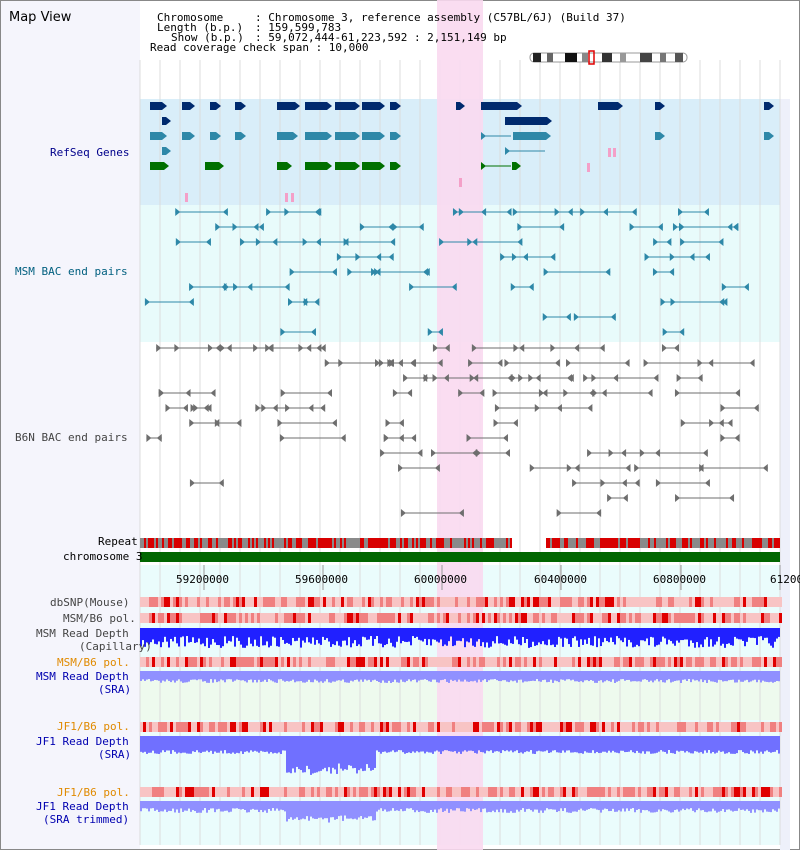  Describe the element at coordinates (82, 633) in the screenshot. I see `track-label-msm-depth-capillary: MSM Read Depth` at that location.